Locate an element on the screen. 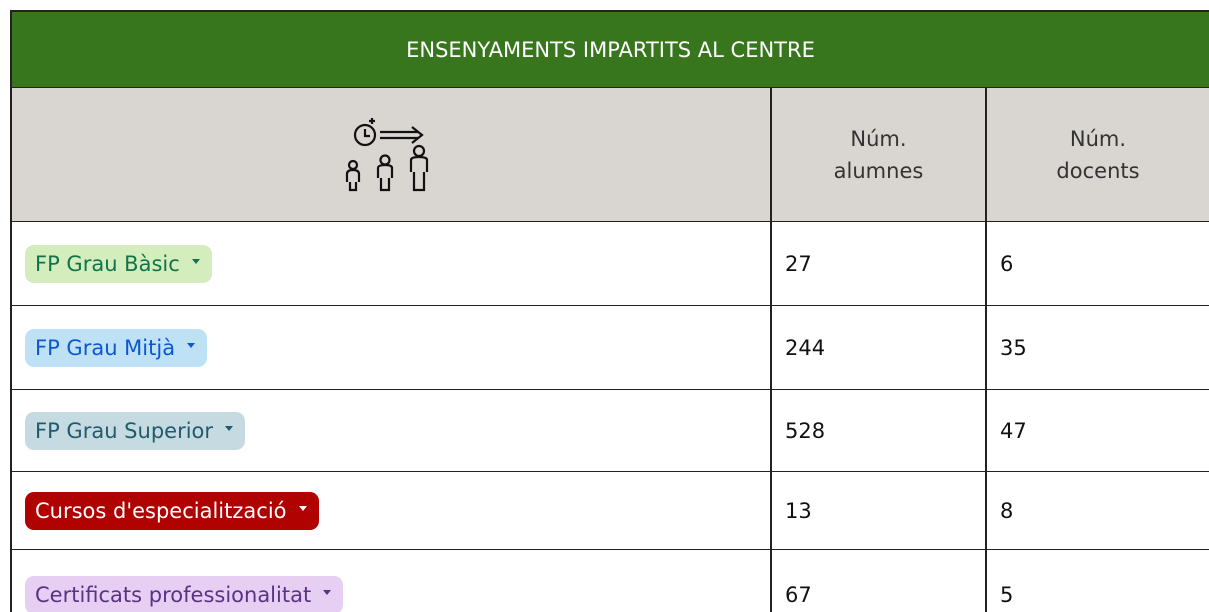 The height and width of the screenshot is (612, 1209). chip-text: FP Grau Mitjà is located at coordinates (105, 347).